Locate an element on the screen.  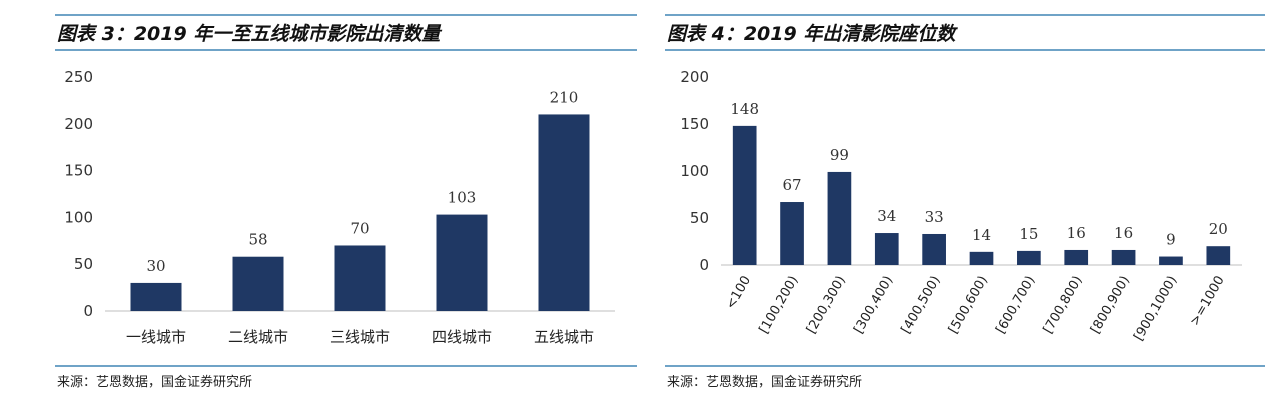
x-tick-label: [900,1000) is located at coordinates (1155, 309).